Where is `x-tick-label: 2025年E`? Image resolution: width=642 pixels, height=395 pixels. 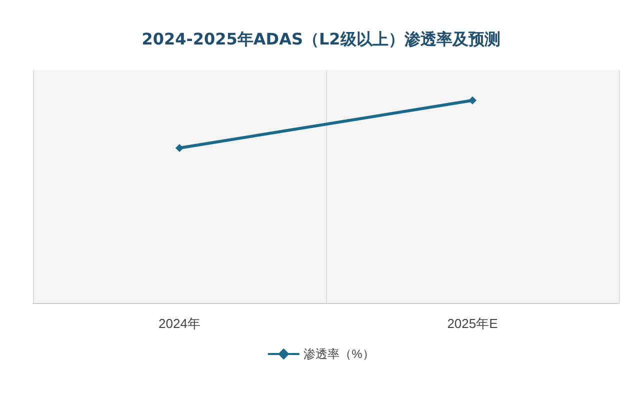
x-tick-label: 2025年E is located at coordinates (472, 323).